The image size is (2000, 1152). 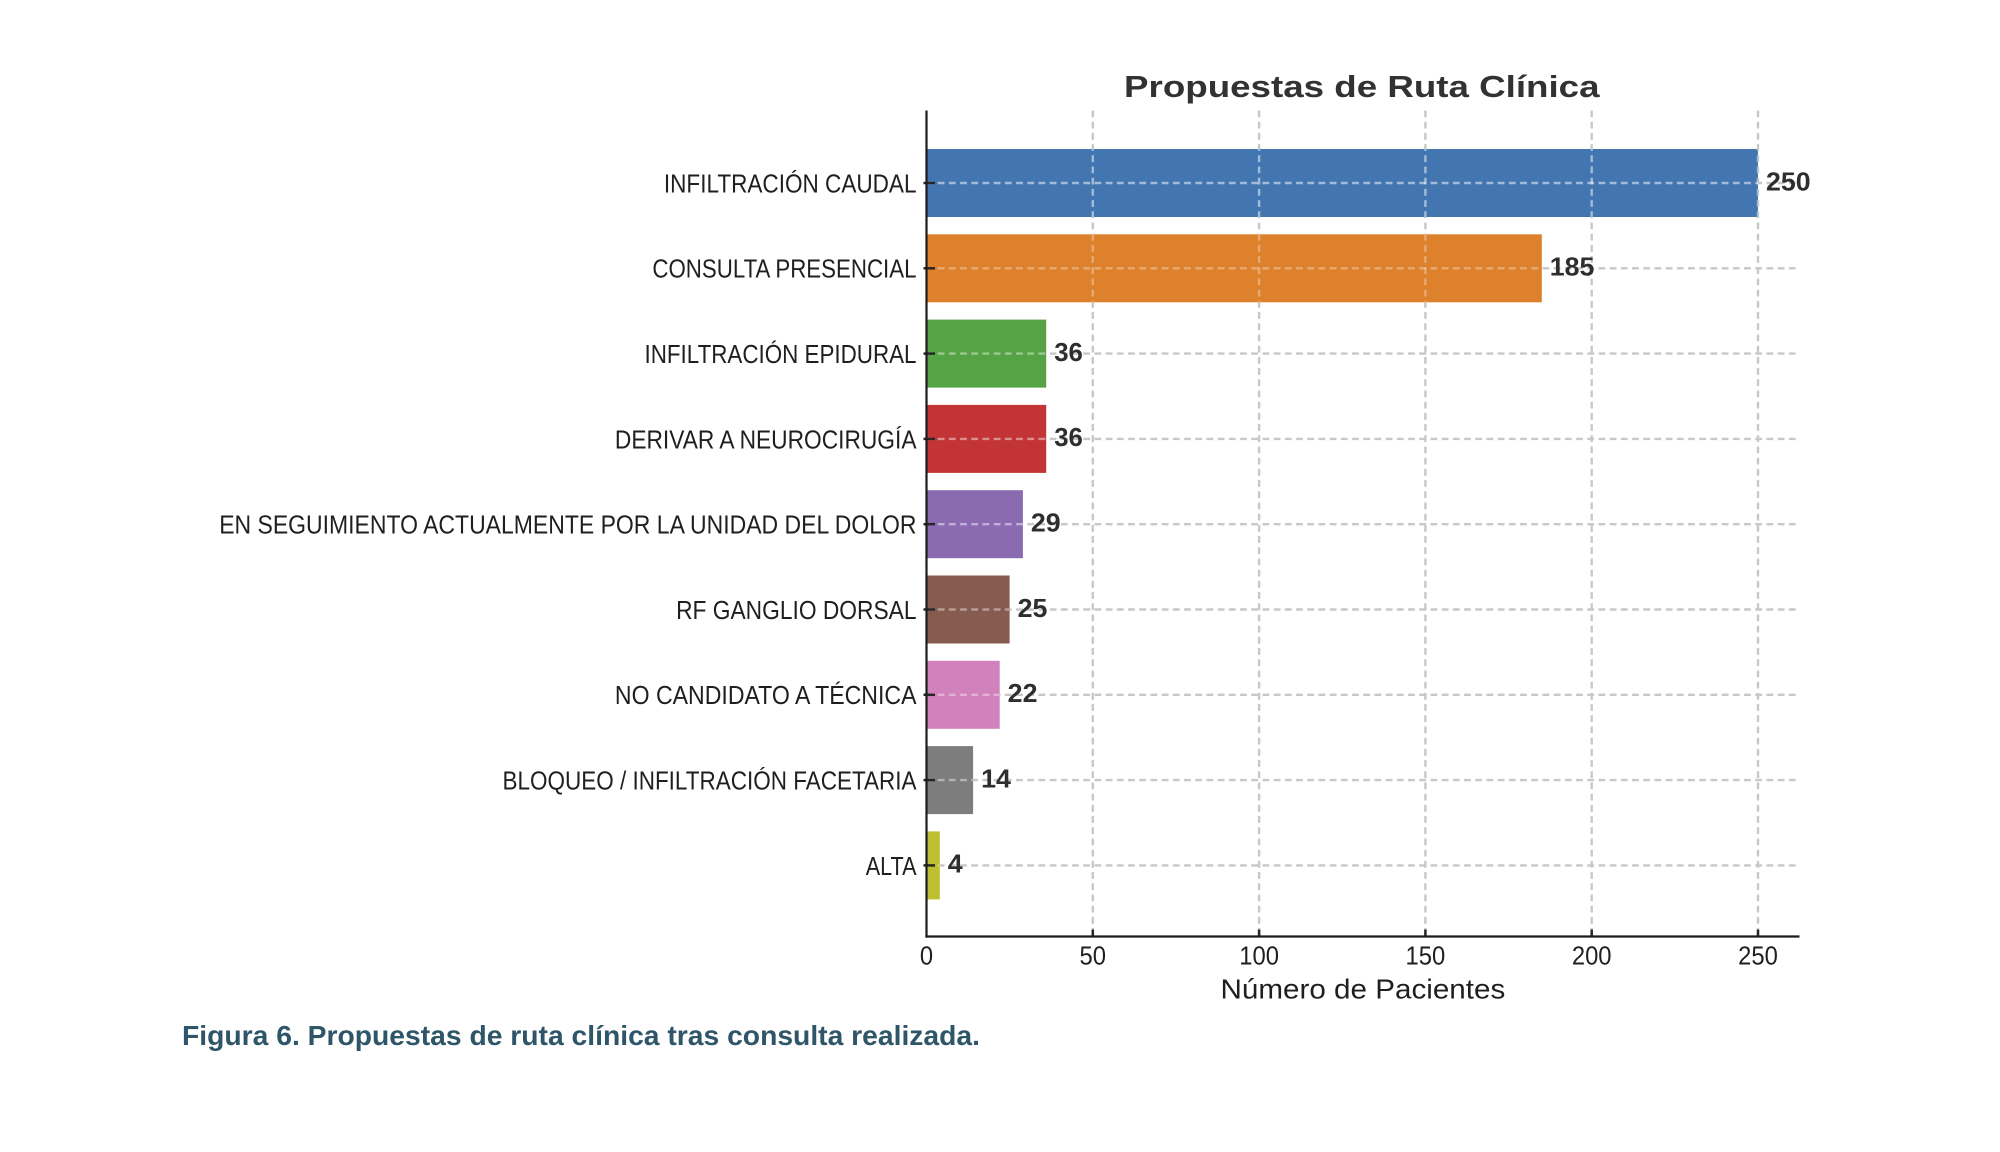 What do you see at coordinates (1572, 267) in the screenshot?
I see `svg-text: 185` at bounding box center [1572, 267].